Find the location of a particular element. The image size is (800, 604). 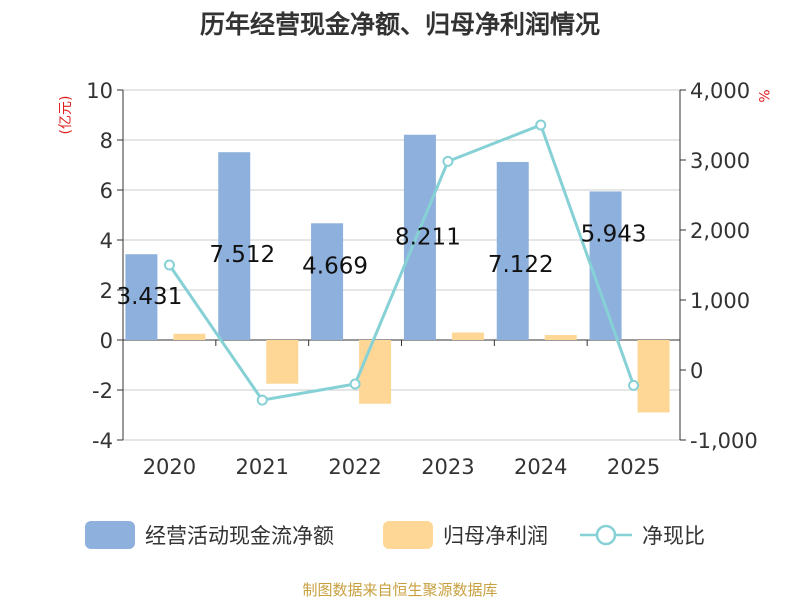

right-tick-label: 0 is located at coordinates (696, 371).